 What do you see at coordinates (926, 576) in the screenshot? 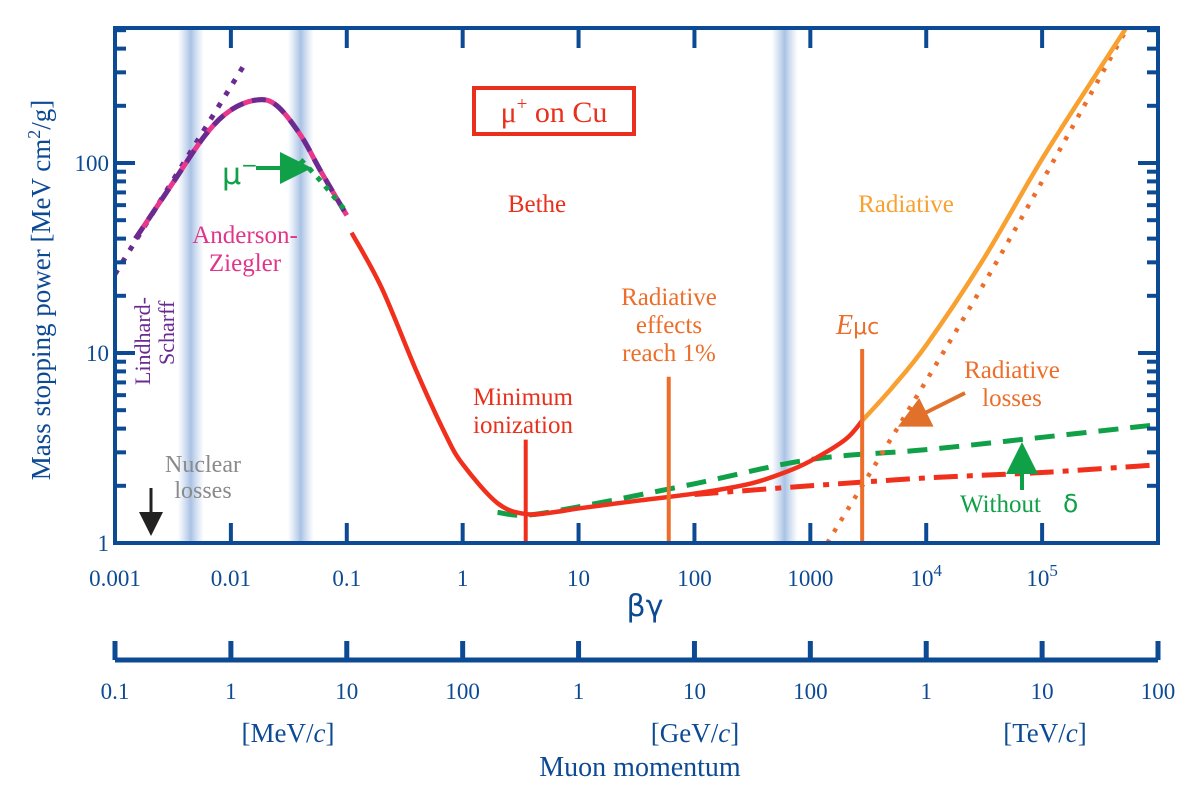
I see `x-tick-label: 10⁴` at bounding box center [926, 576].